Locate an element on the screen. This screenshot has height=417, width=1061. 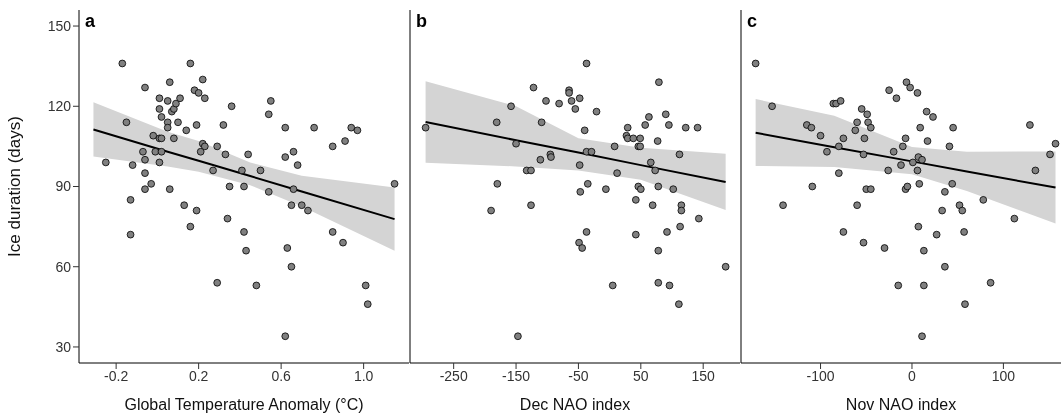
x-tick-label: -50 is located at coordinates (578, 375).